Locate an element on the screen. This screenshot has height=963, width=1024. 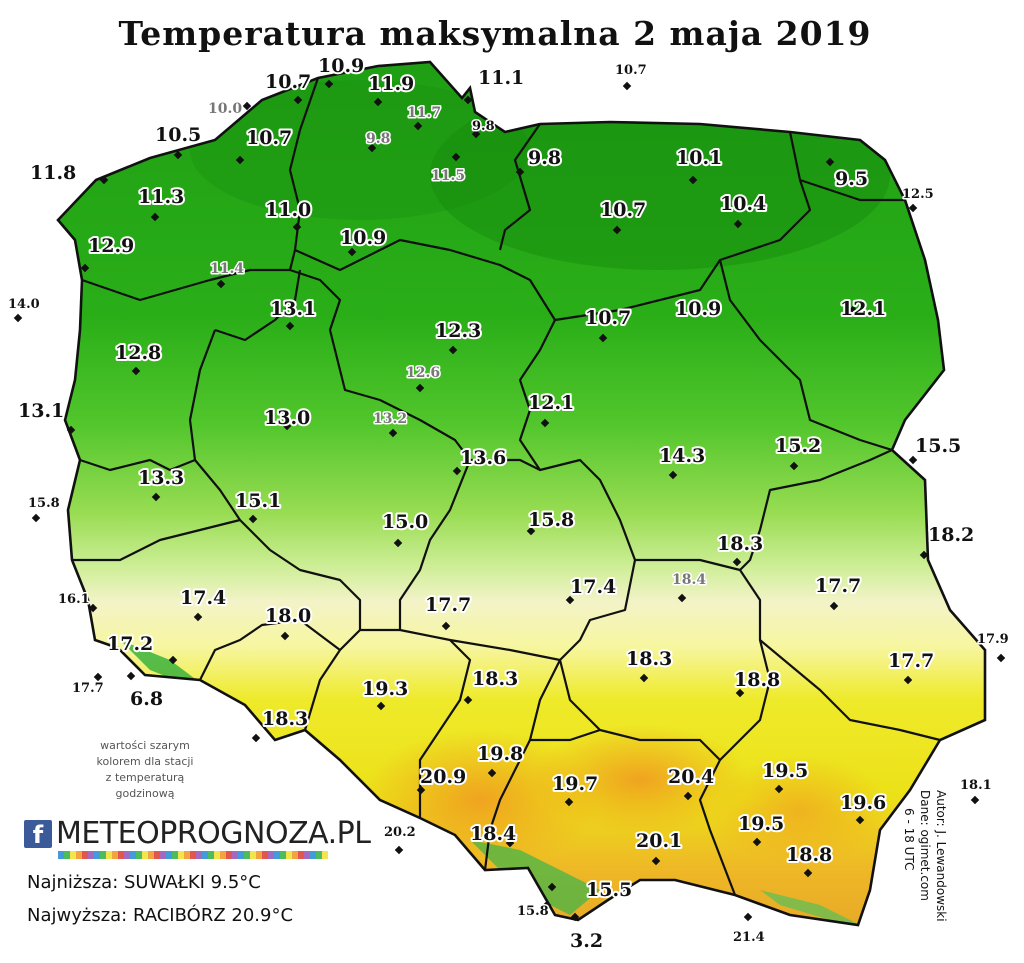
station-temperature-label: 14.0 is located at coordinates (24, 304).